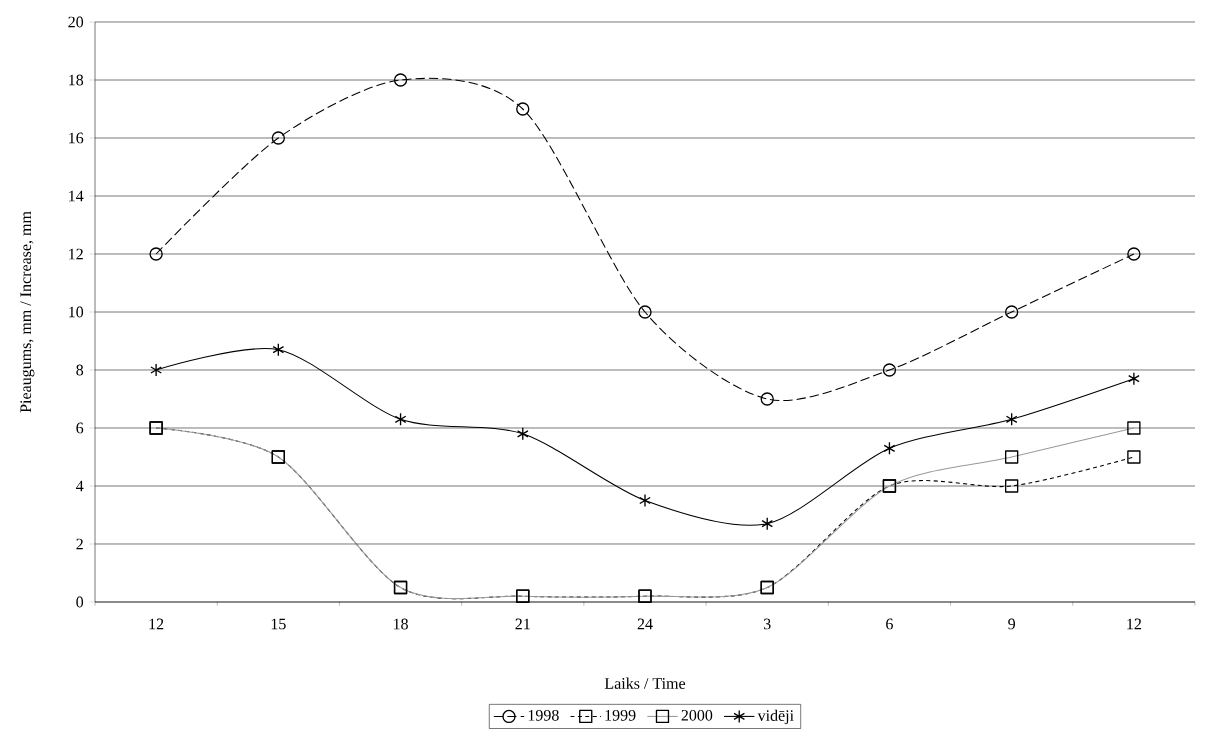  I want to click on y-tick-label: 10, so click(76, 312).